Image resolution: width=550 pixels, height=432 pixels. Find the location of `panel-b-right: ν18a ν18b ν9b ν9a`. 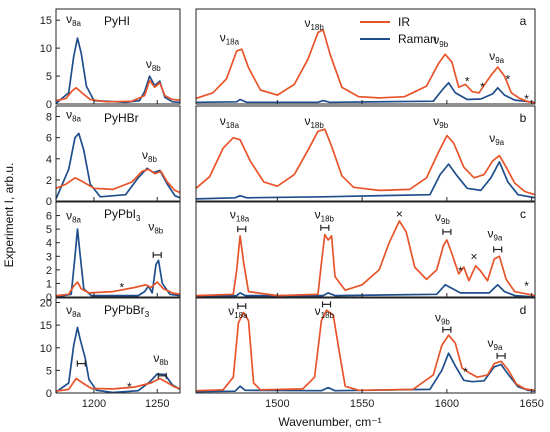

panel-b-right: ν18a ν18b ν9b ν9a is located at coordinates (365, 153).